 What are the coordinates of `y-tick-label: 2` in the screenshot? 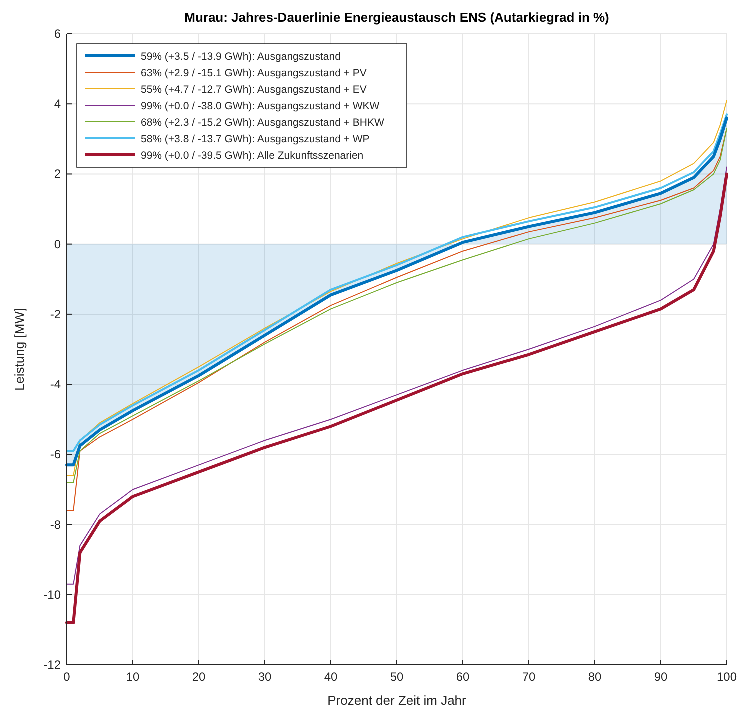 It's located at (58, 174).